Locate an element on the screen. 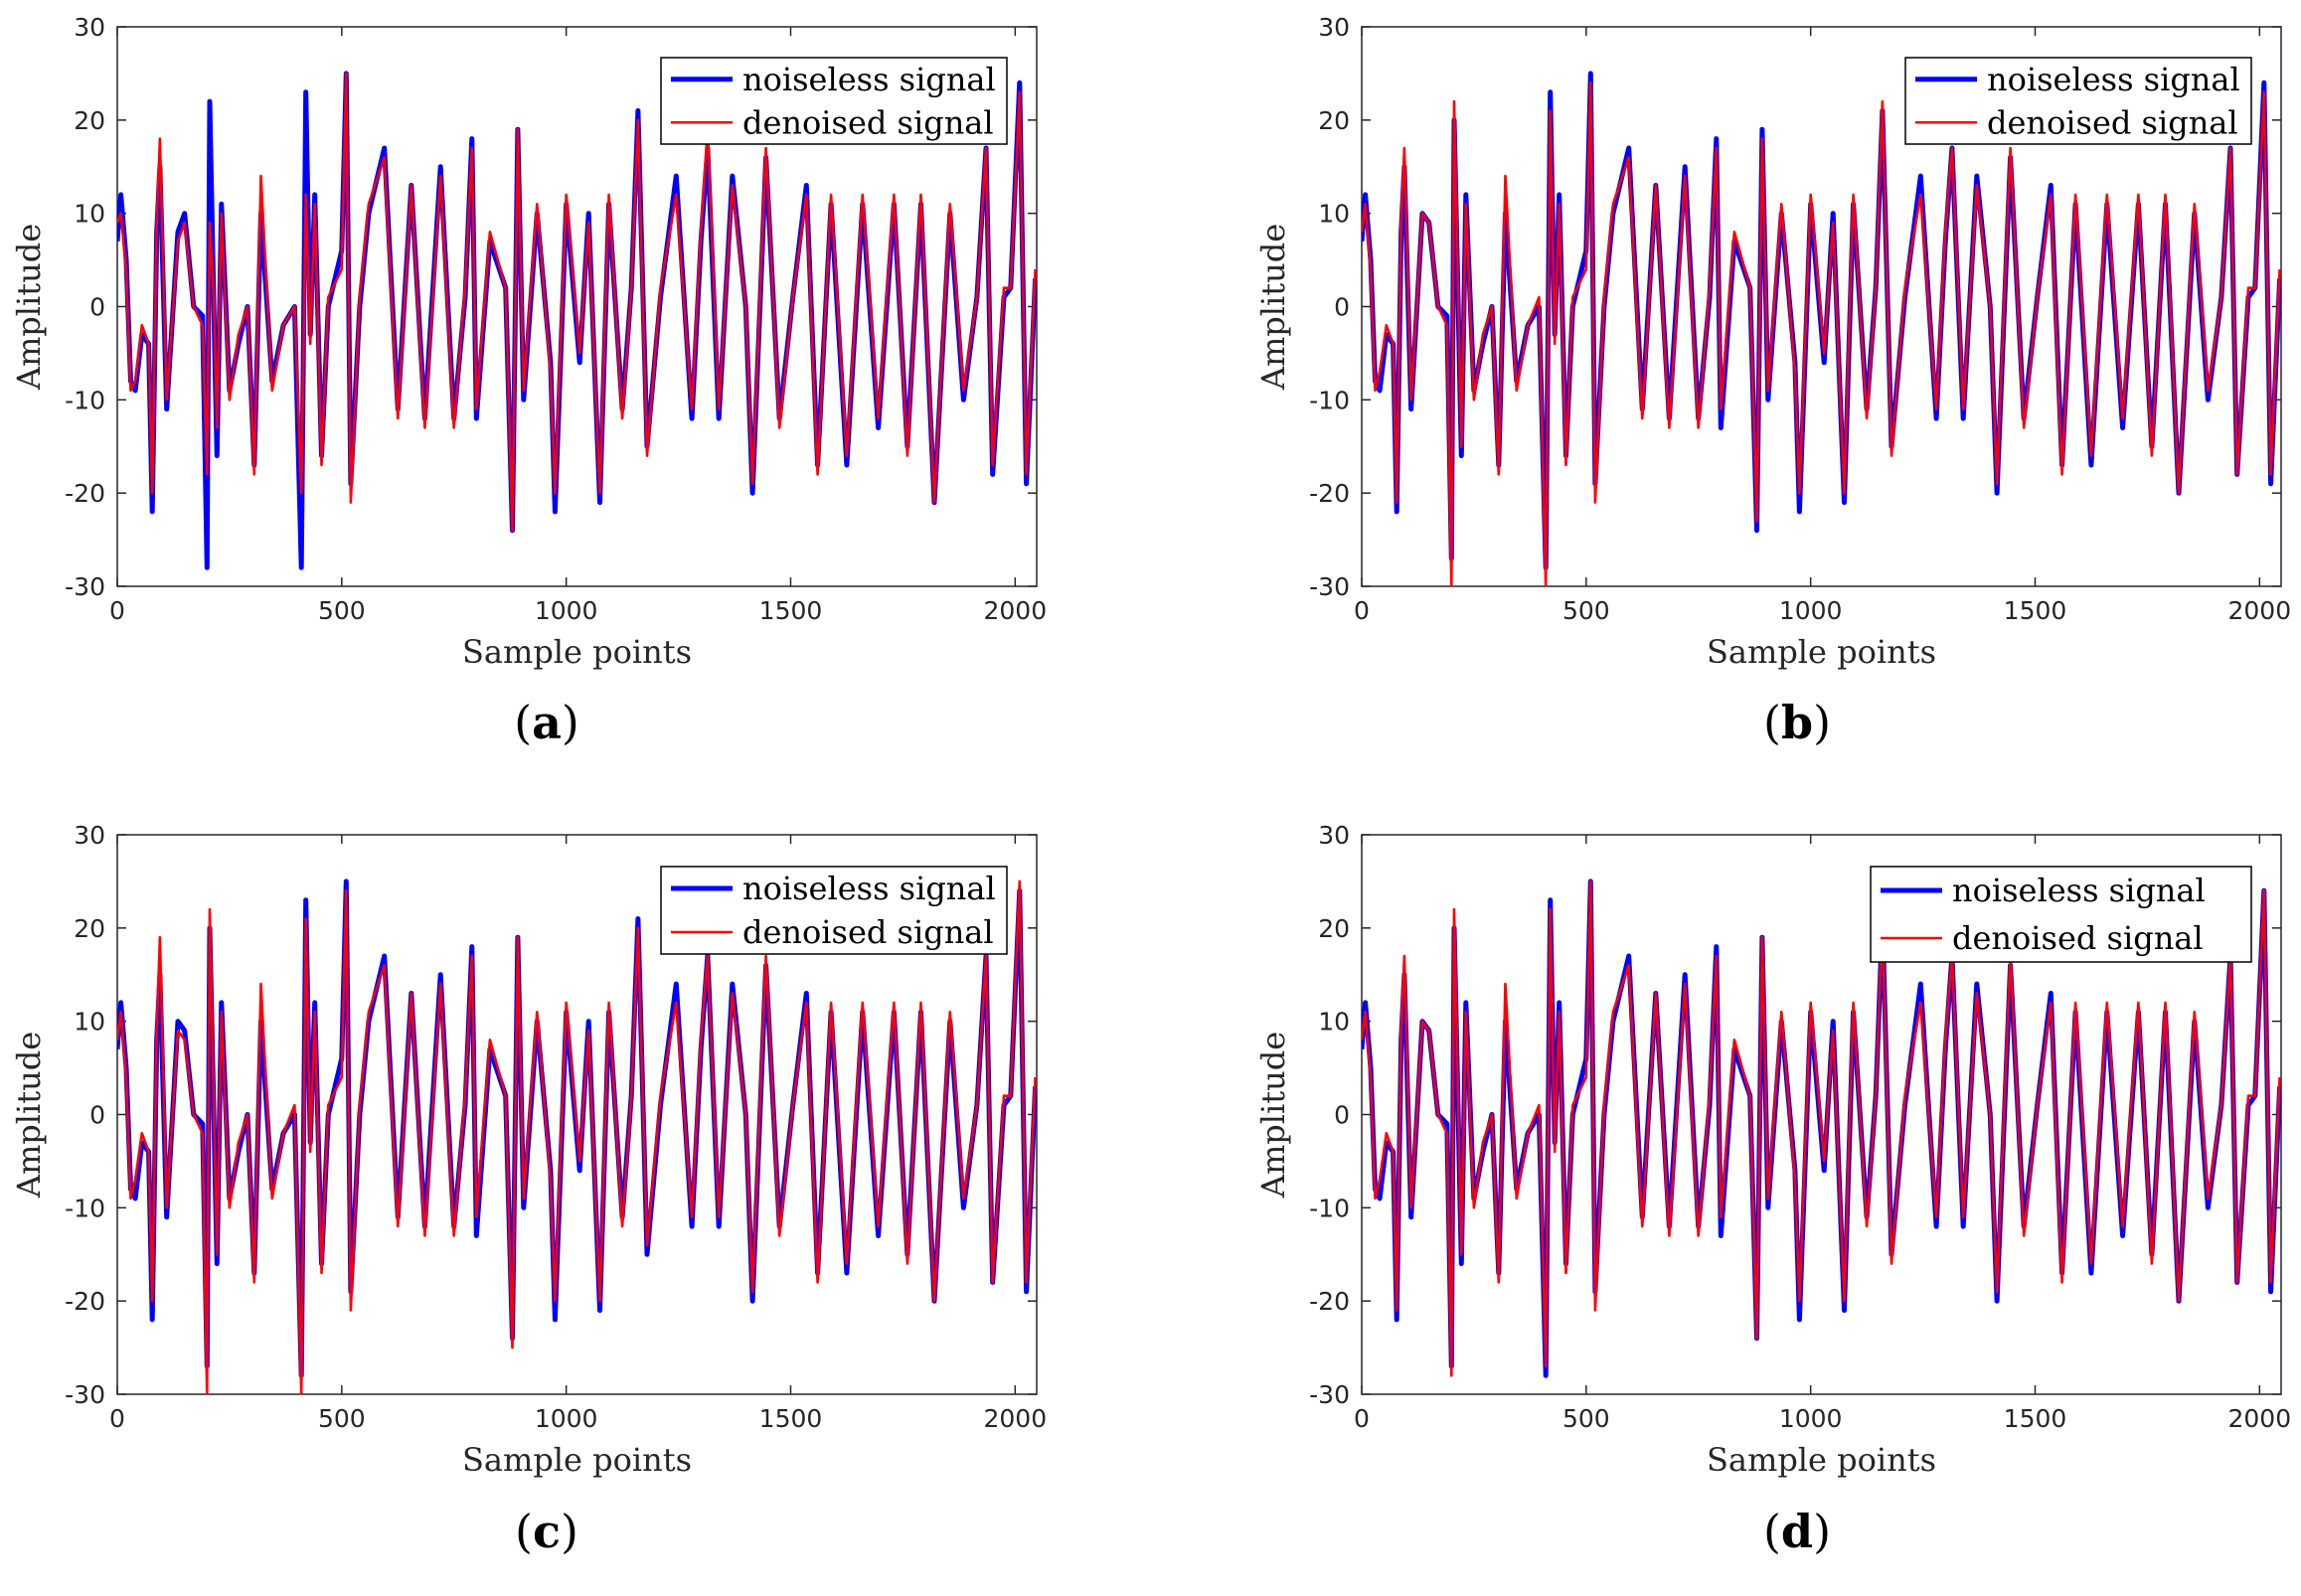  caption-letter: b is located at coordinates (1797, 722).